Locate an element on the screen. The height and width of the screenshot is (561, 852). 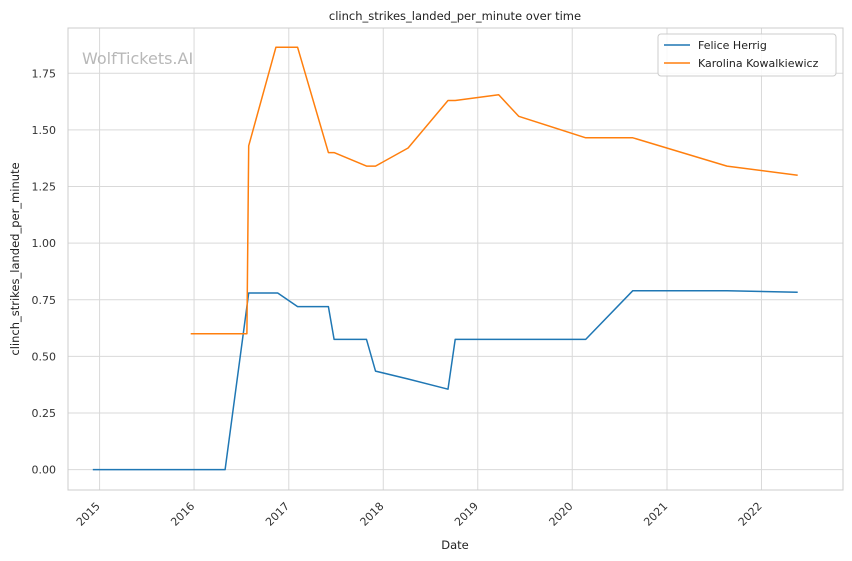
y-axis-label: clinch_strikes_landed_per_minute is located at coordinates (15, 258).